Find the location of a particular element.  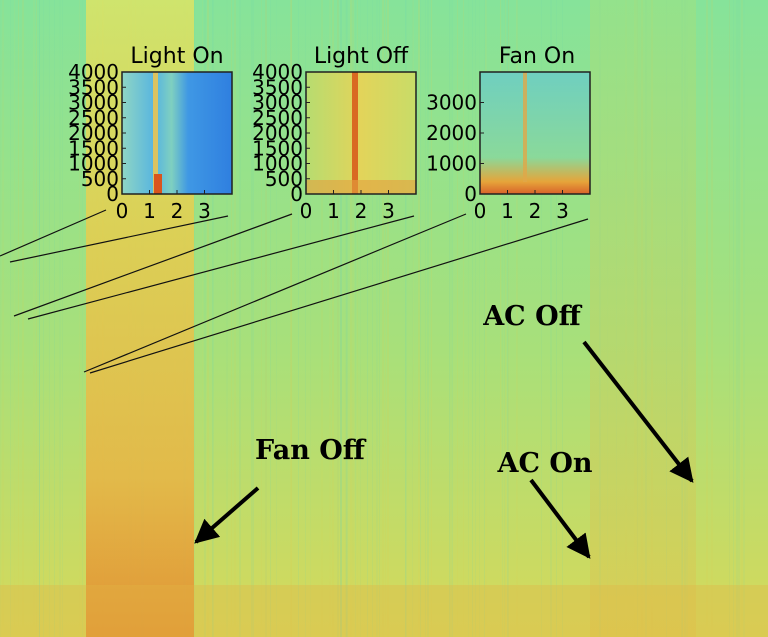

xtick-label-light-on: 3 is located at coordinates (204, 211).